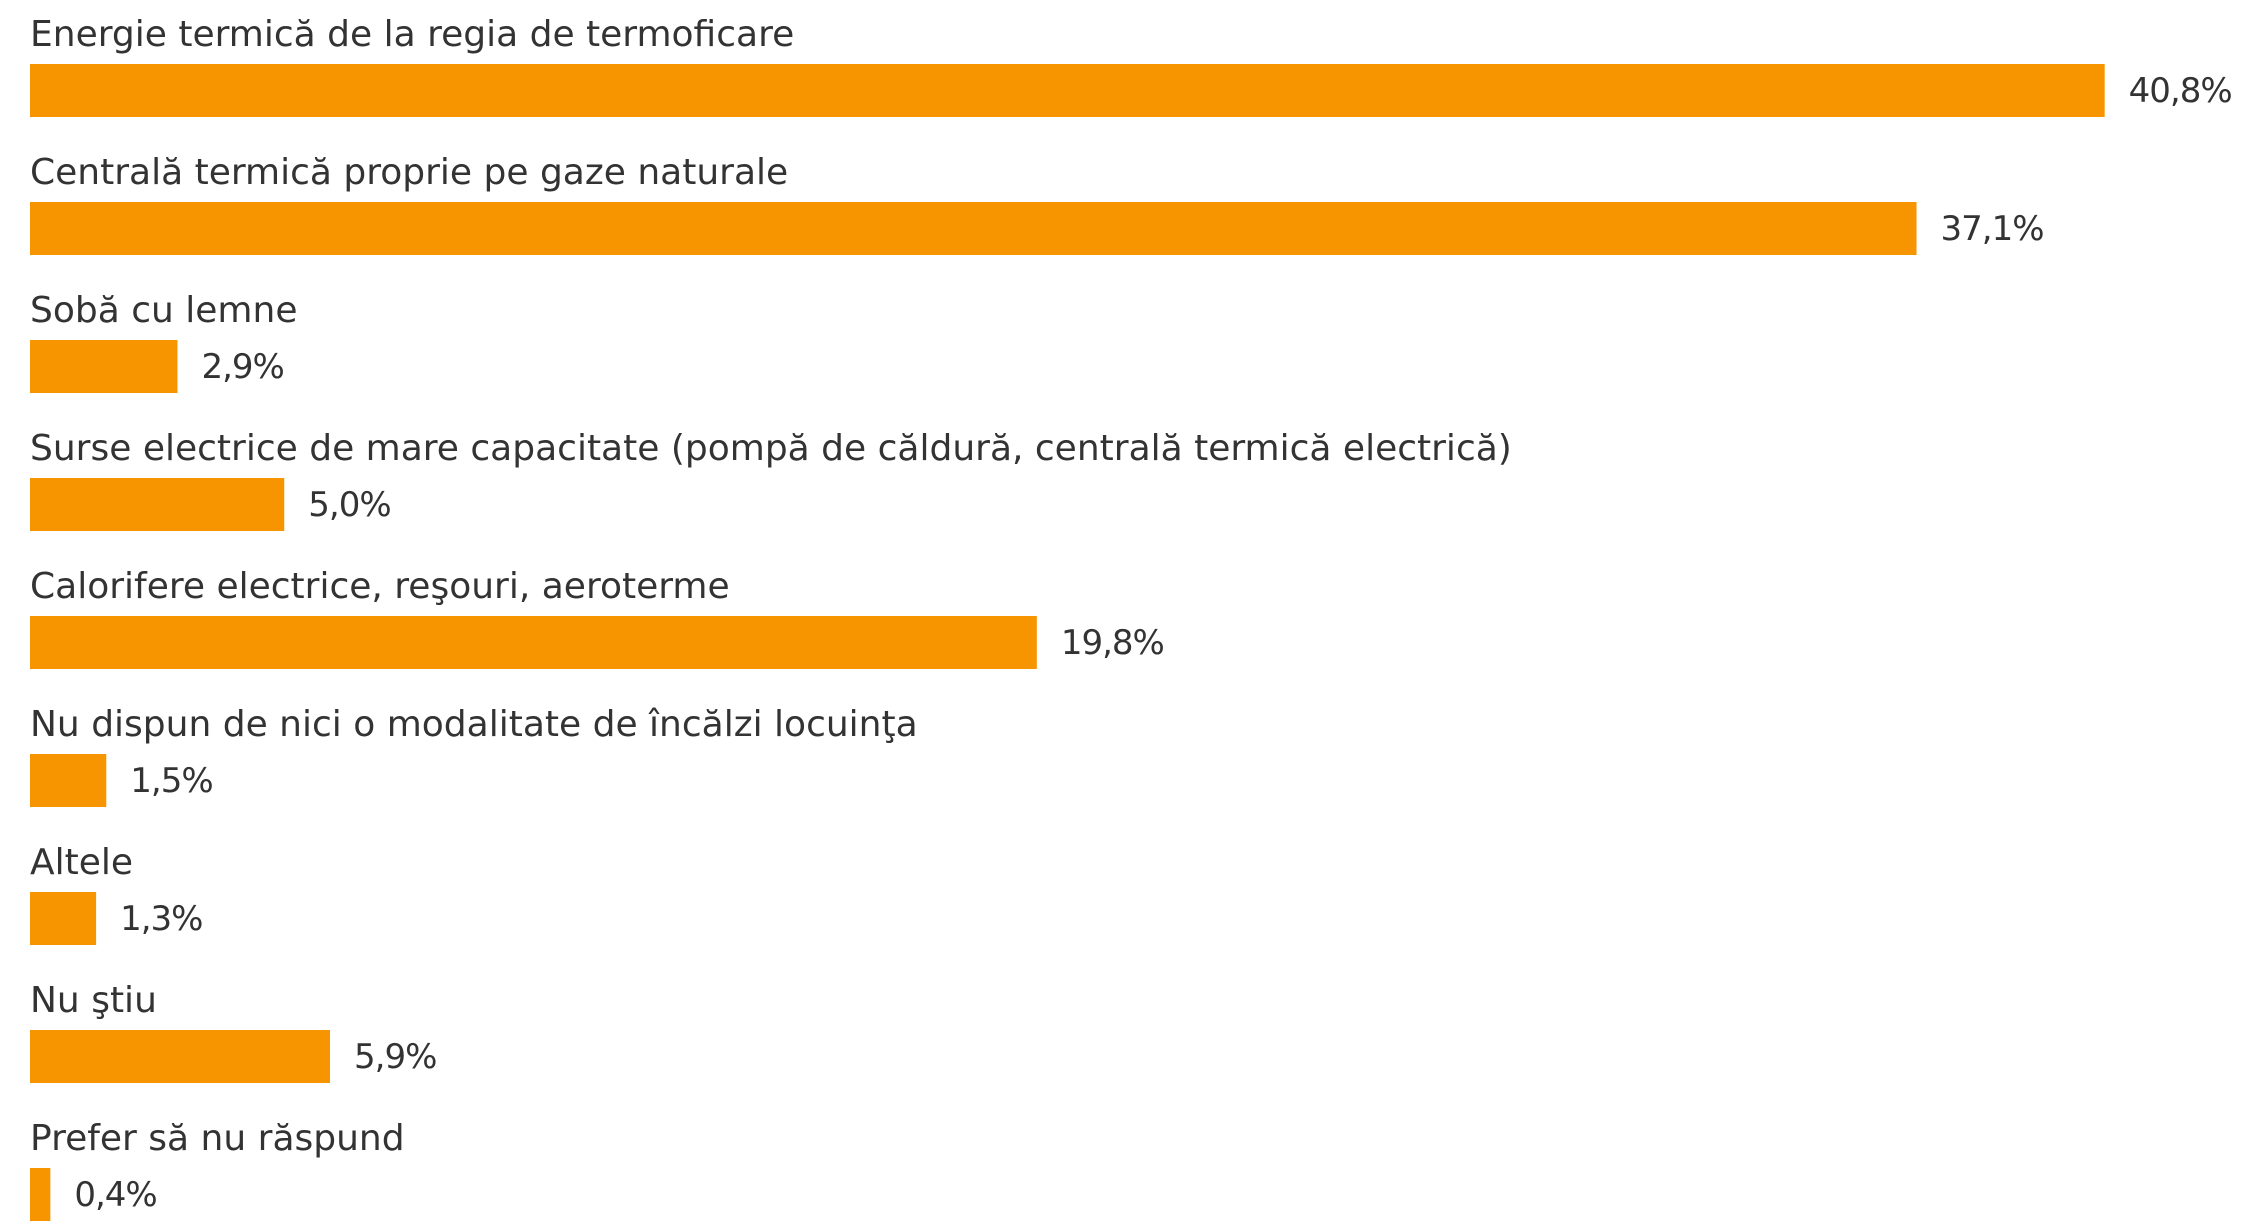  What do you see at coordinates (395, 1057) in the screenshot?
I see `value-label: 5,9%` at bounding box center [395, 1057].